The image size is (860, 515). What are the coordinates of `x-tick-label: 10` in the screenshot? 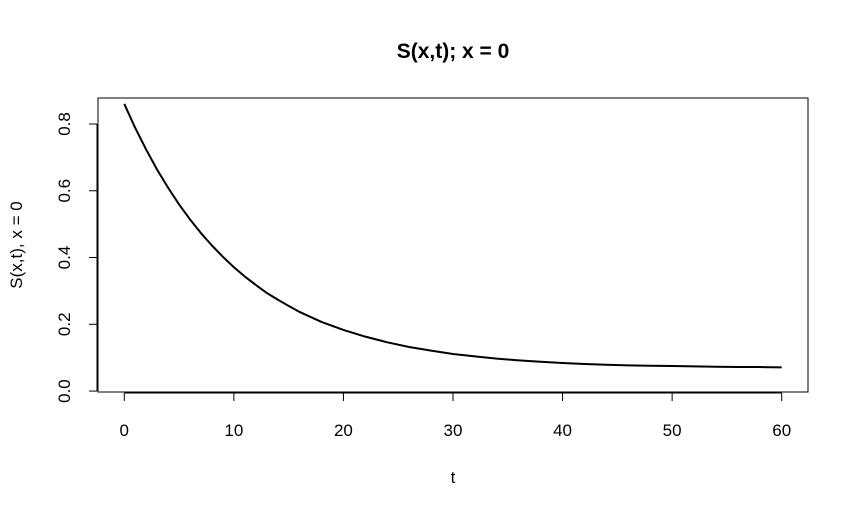 It's located at (233, 430).